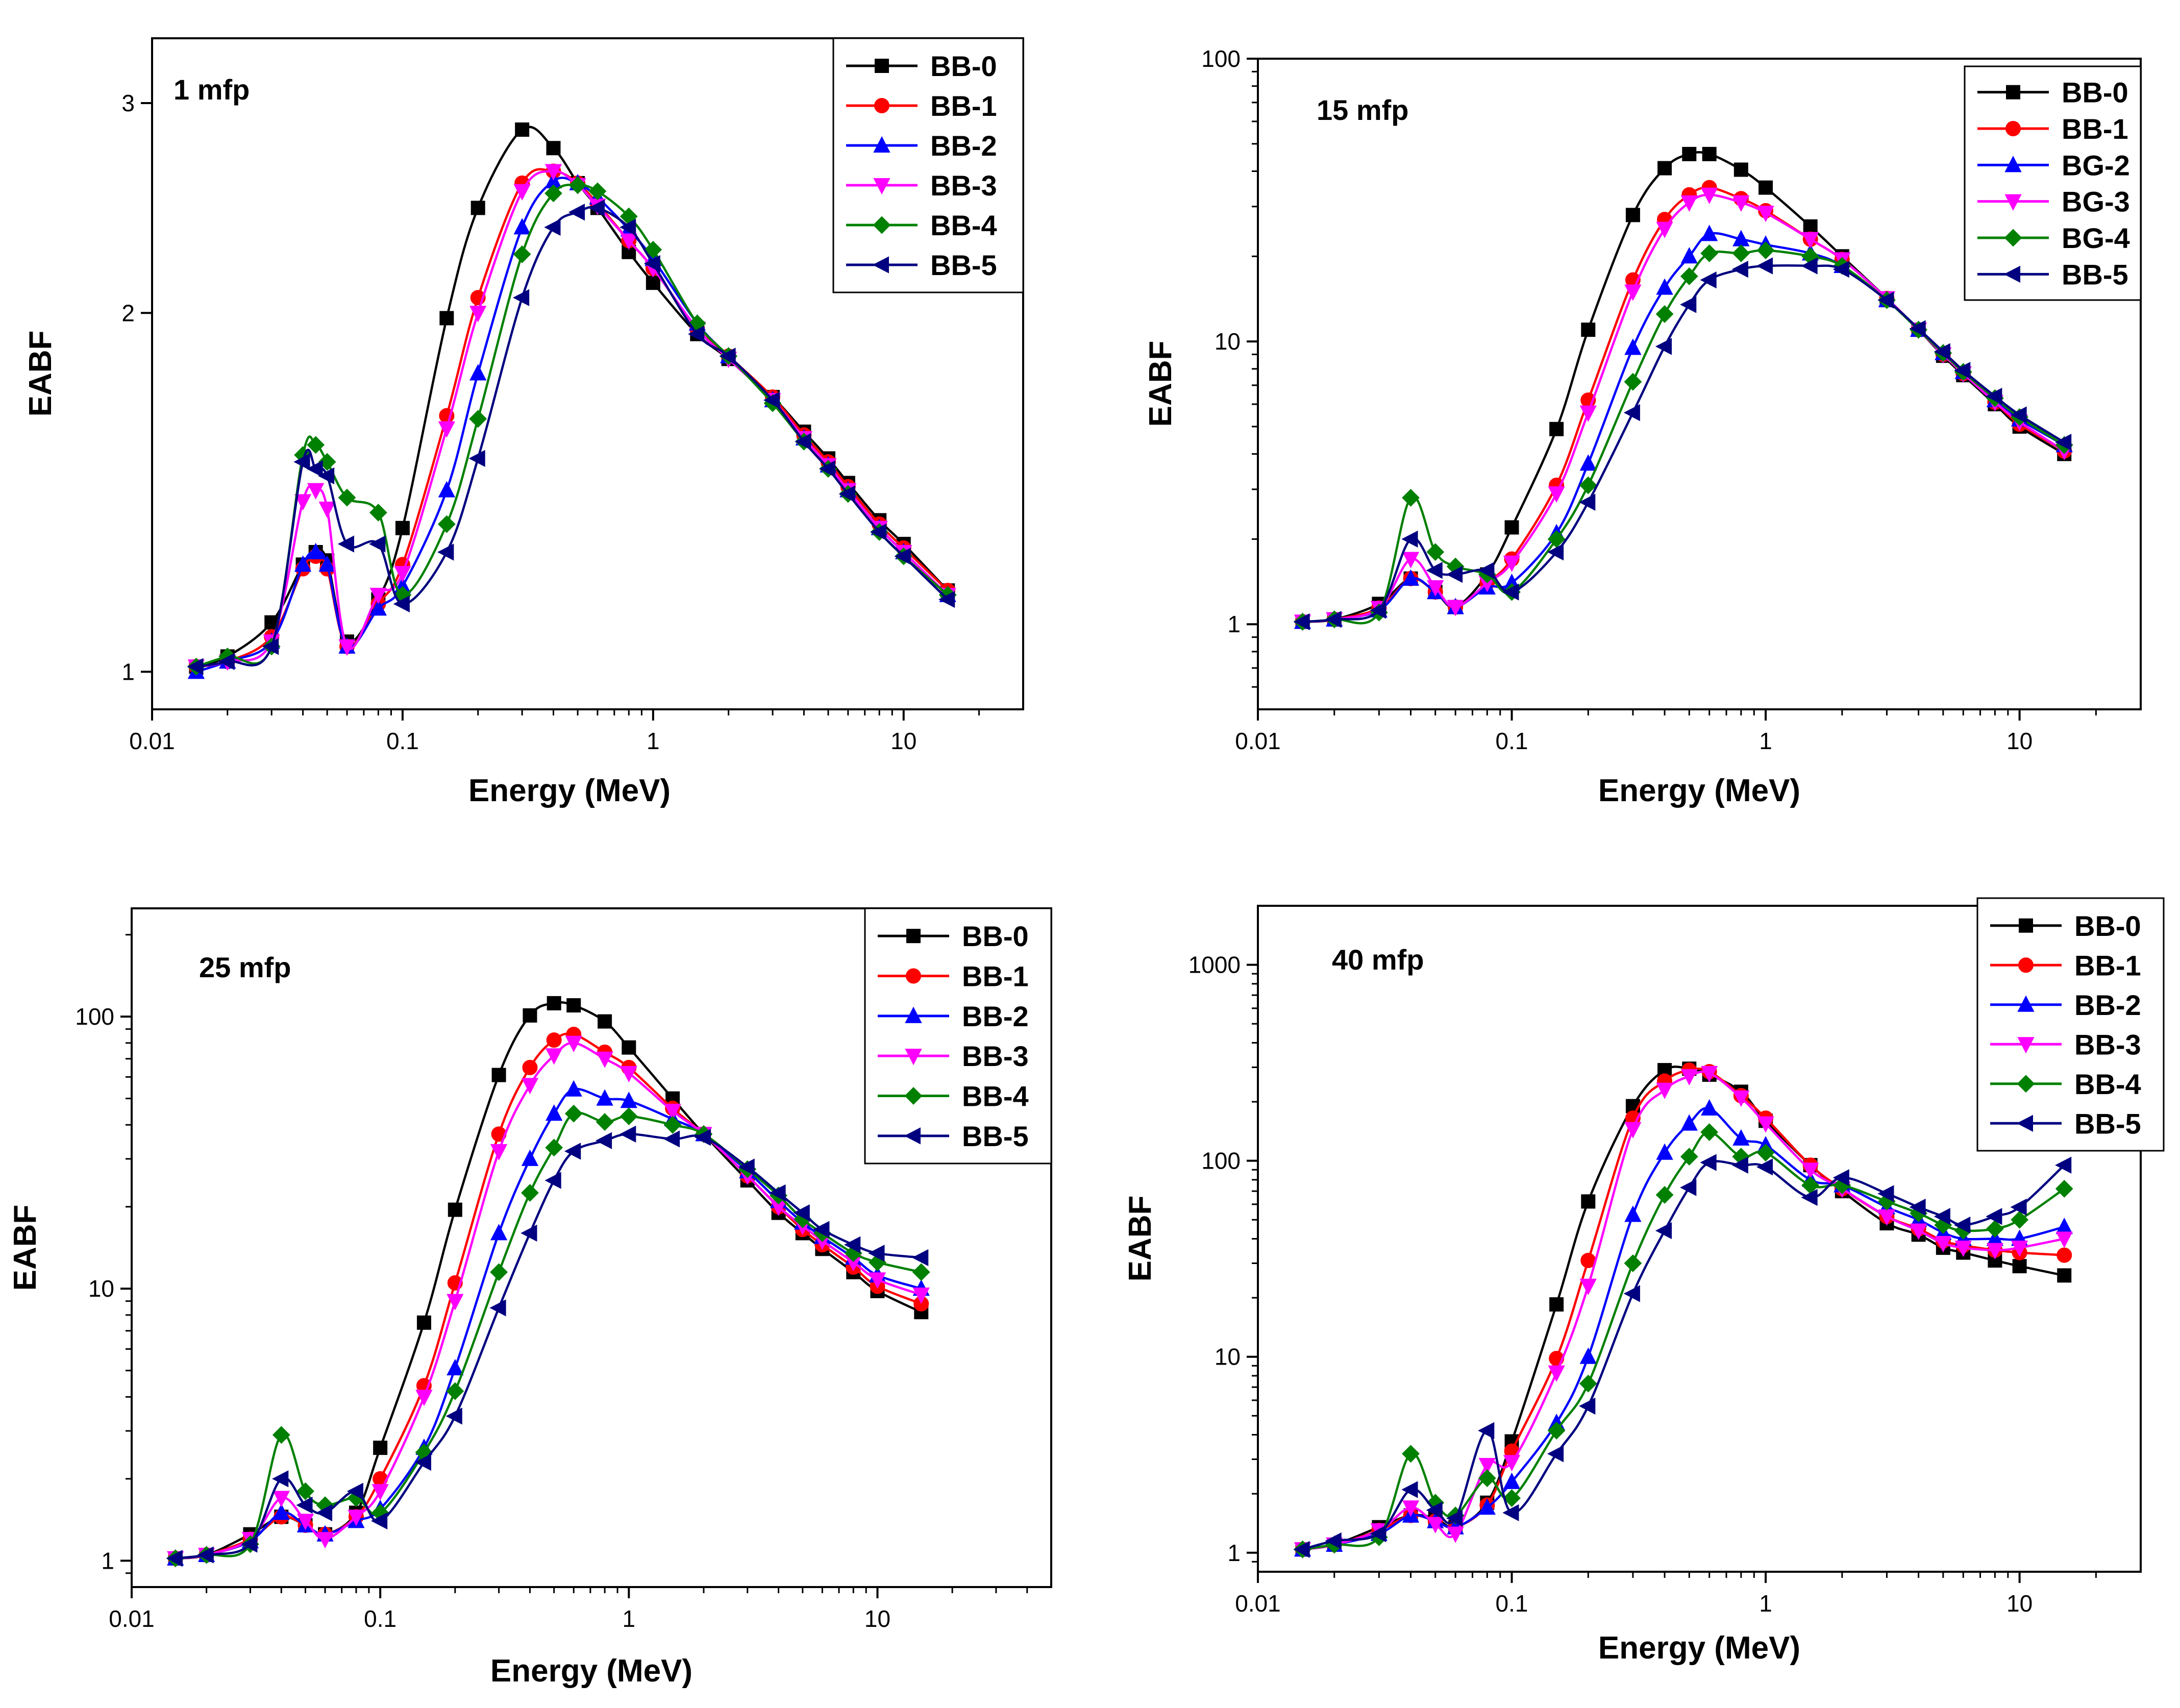 The height and width of the screenshot is (1708, 2180). Describe the element at coordinates (2096, 238) in the screenshot. I see `legend-label: BG-4` at that location.